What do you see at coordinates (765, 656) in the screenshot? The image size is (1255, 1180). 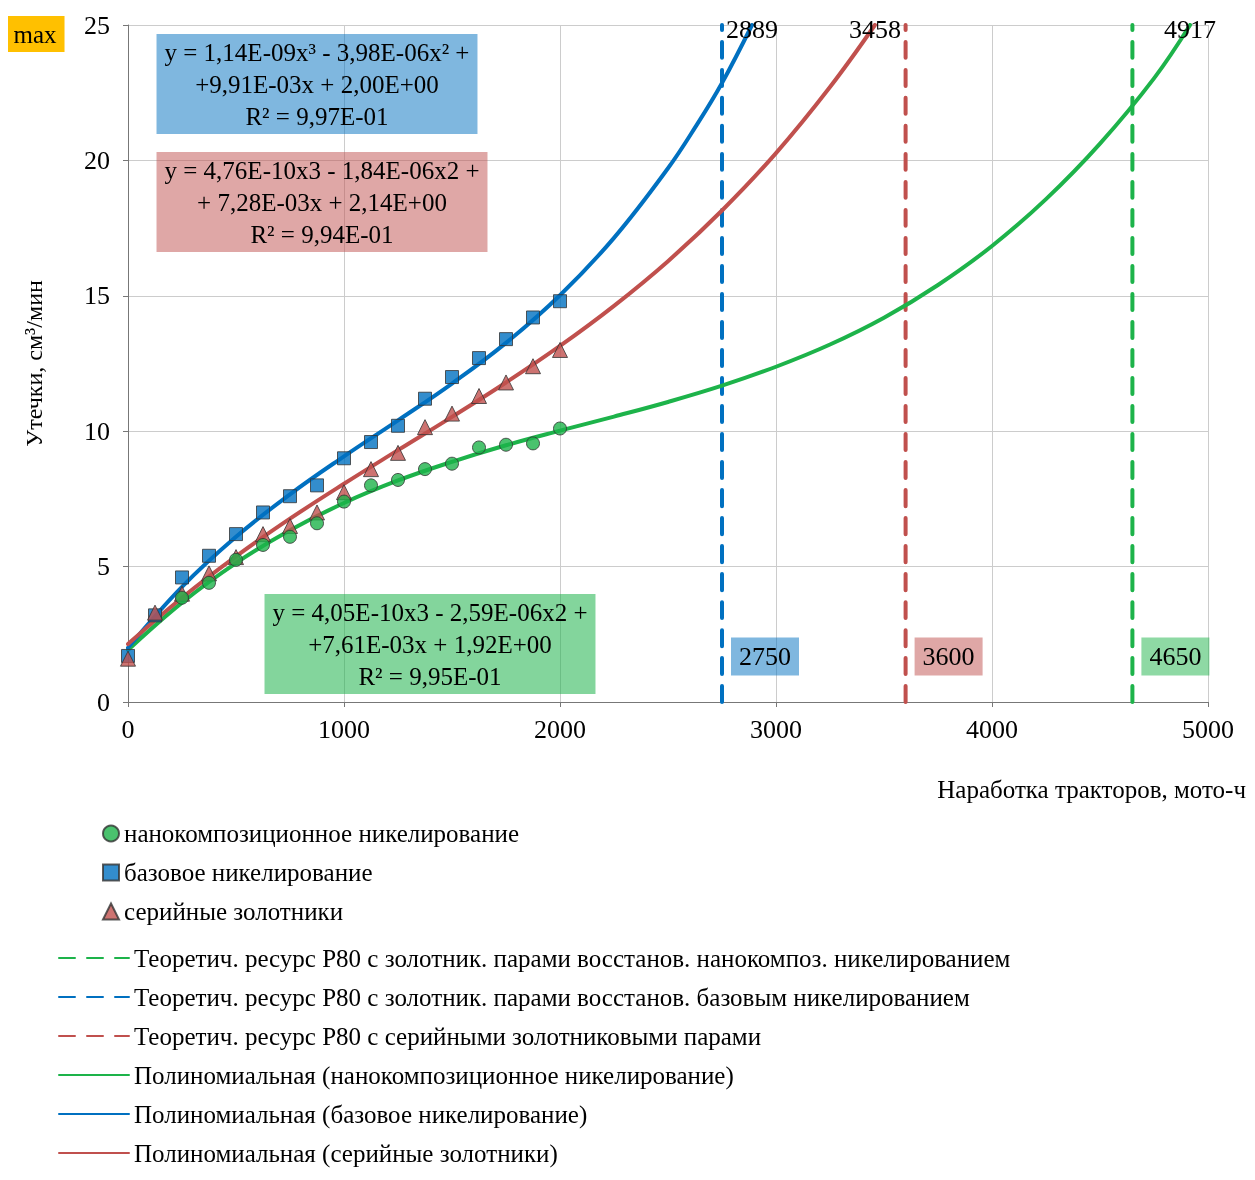 I see `annotation: 2750` at bounding box center [765, 656].